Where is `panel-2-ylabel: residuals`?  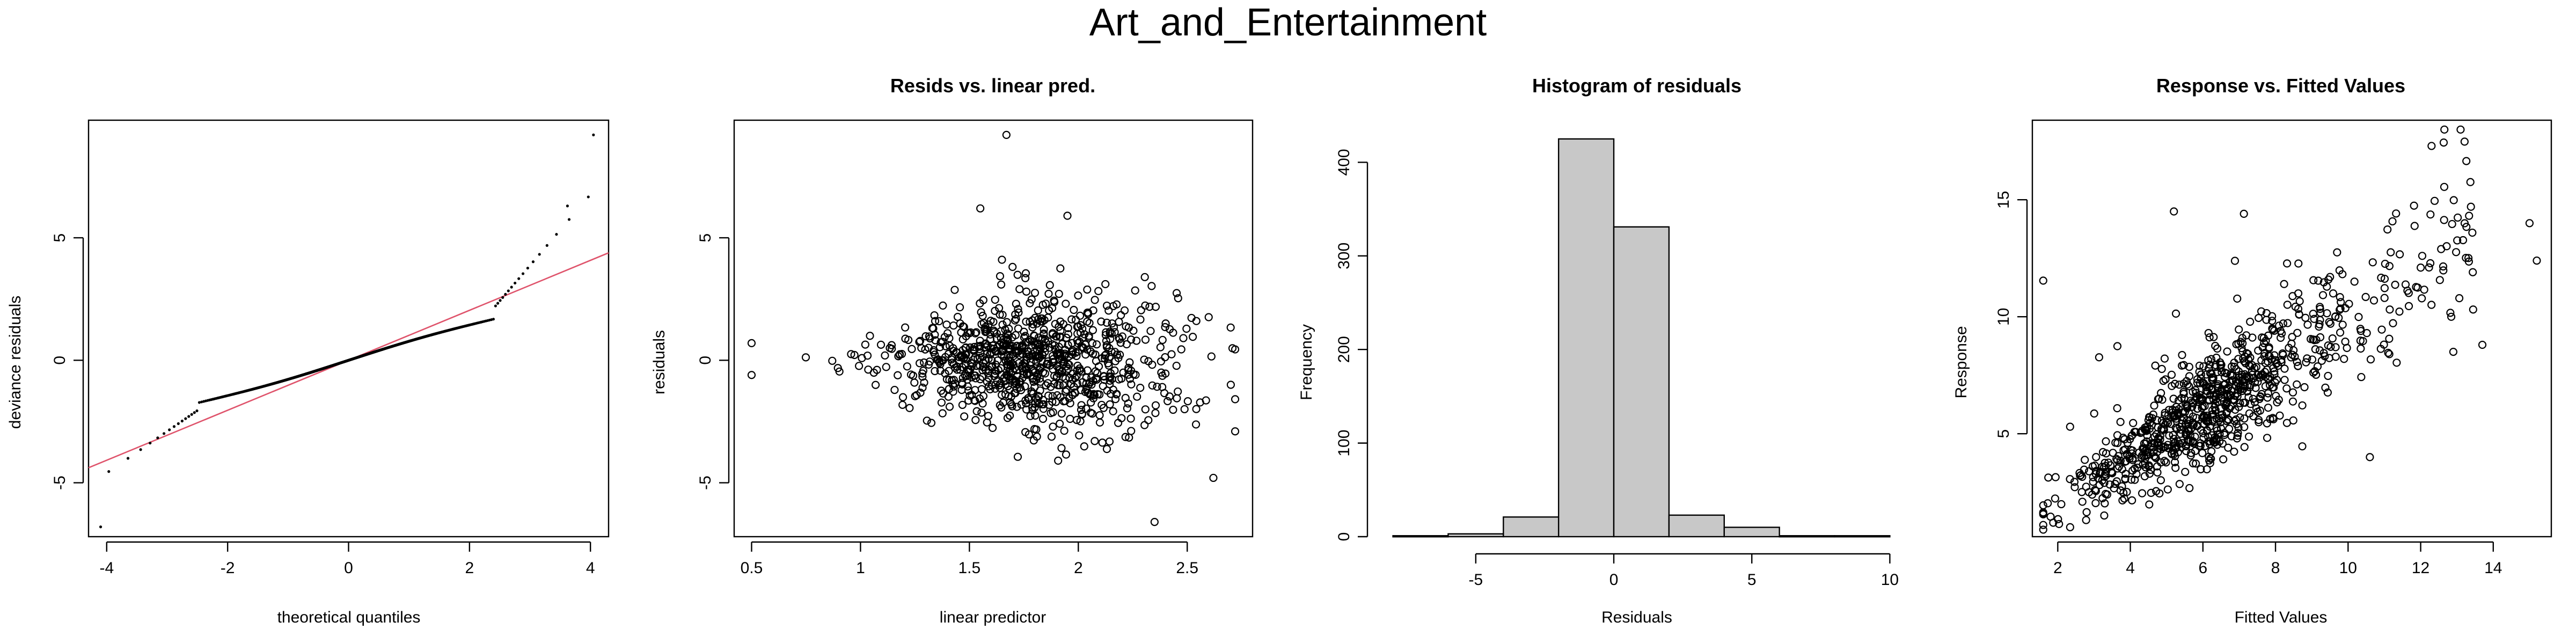
panel-2-ylabel: residuals is located at coordinates (659, 362).